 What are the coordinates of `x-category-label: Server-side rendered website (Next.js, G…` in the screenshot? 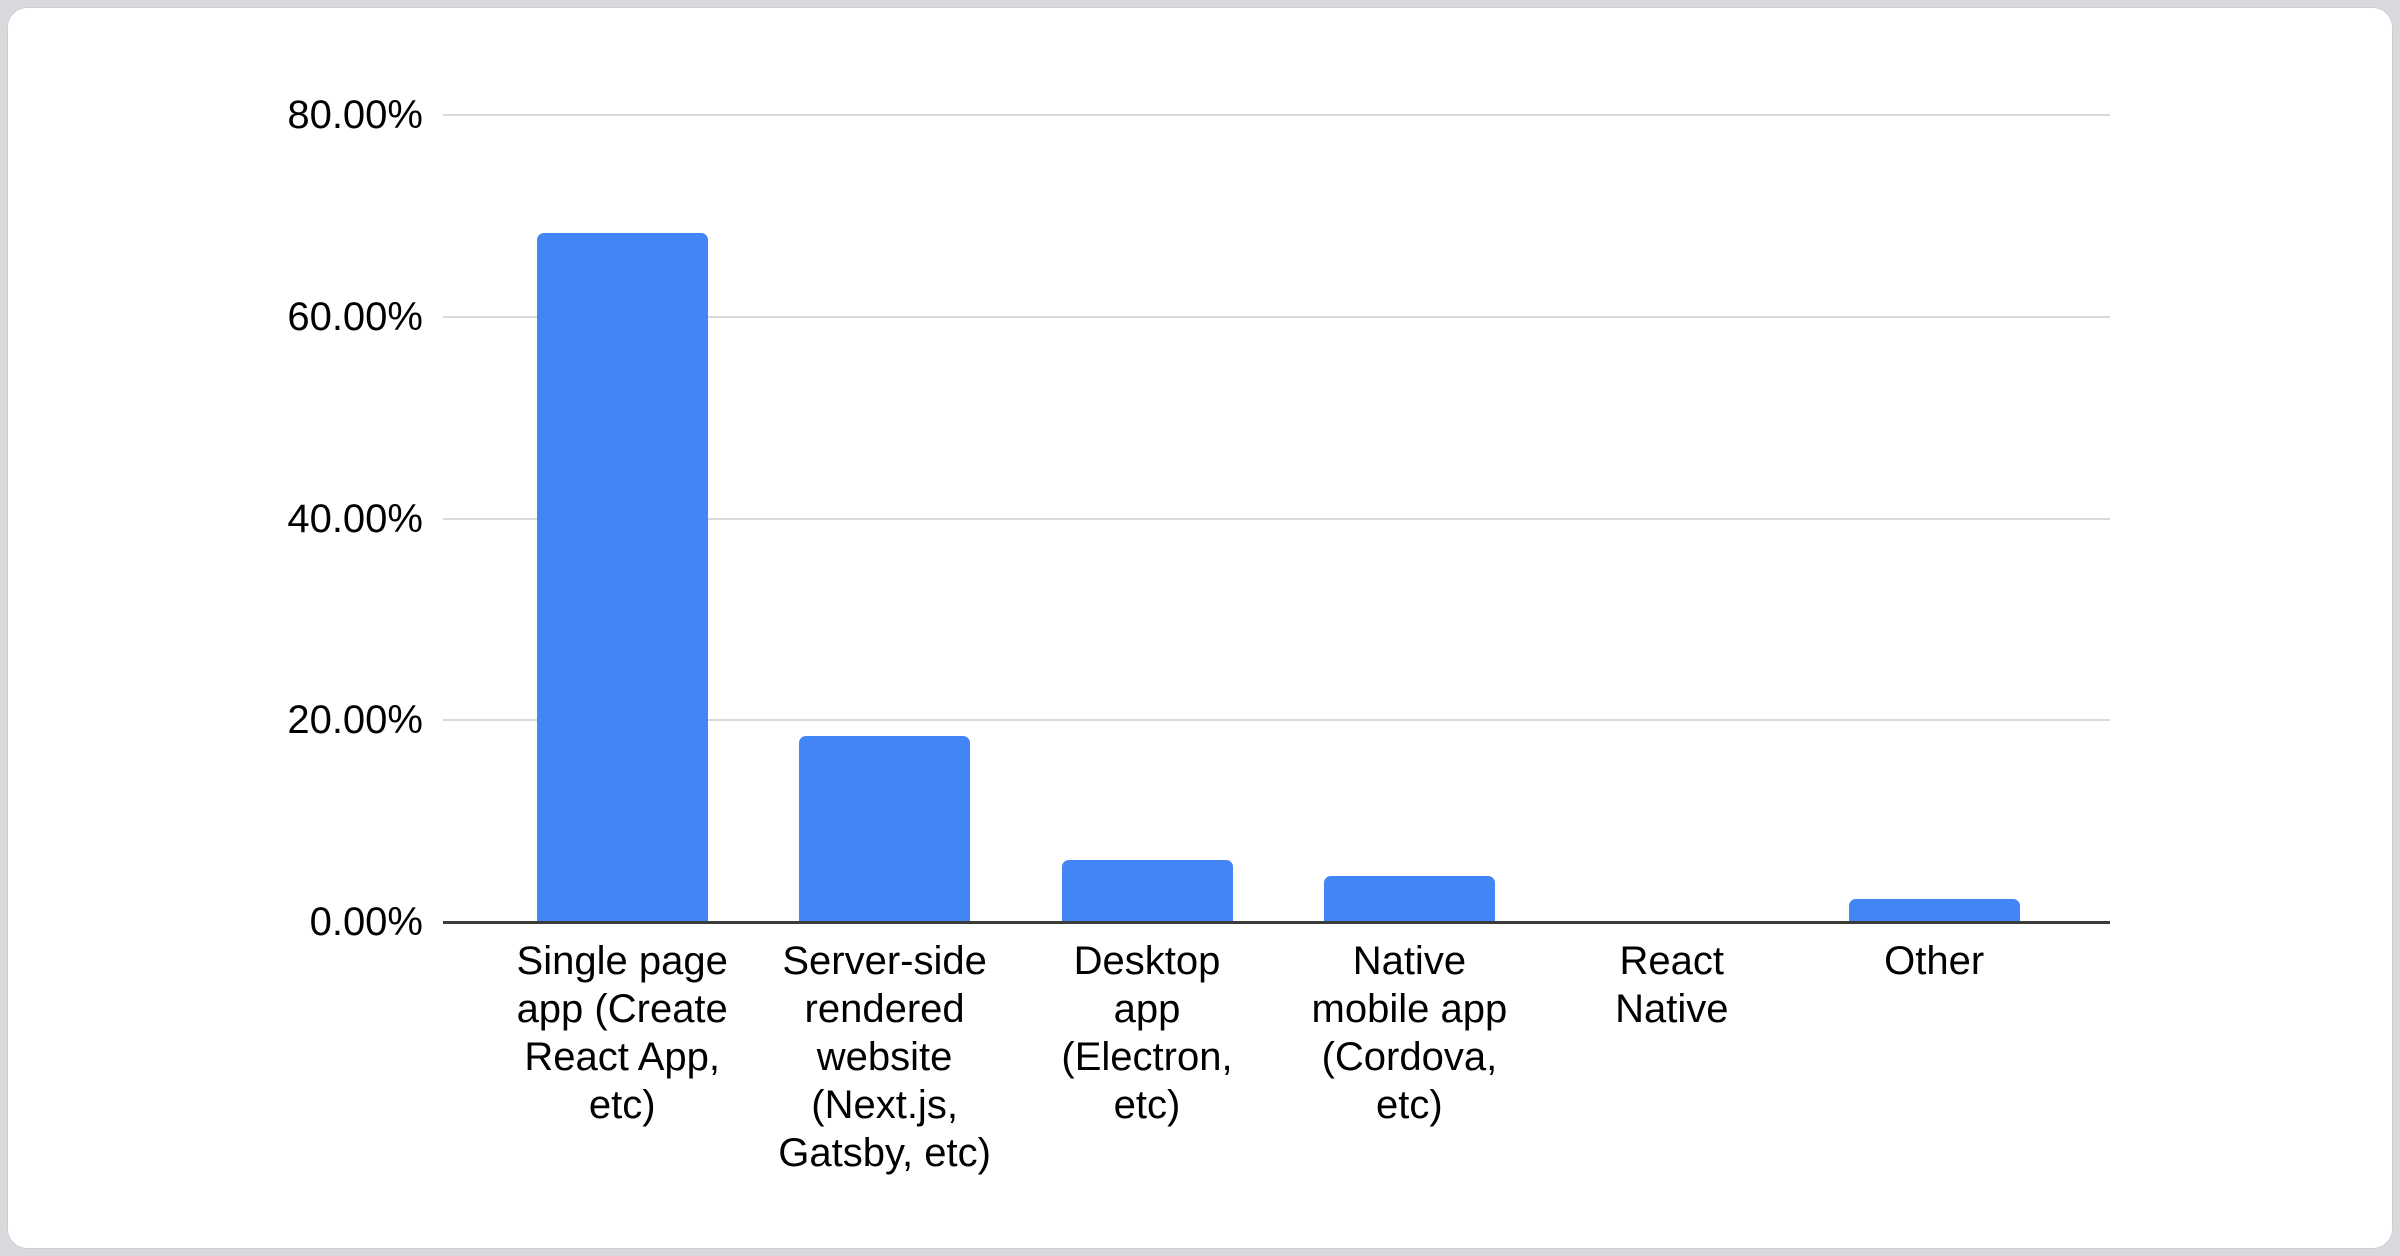 It's located at (884, 1057).